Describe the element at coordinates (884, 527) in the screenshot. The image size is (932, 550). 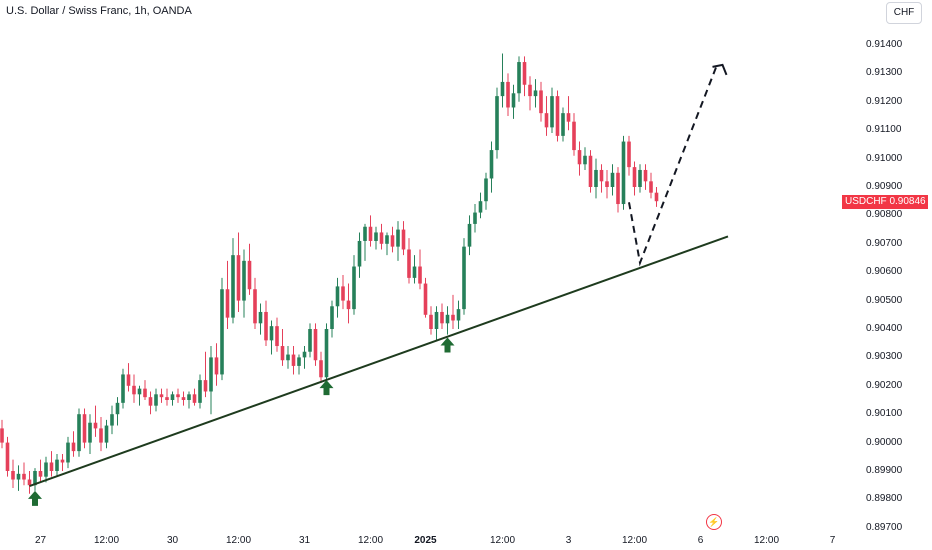
I see `y-tick-label: 0.89700` at that location.